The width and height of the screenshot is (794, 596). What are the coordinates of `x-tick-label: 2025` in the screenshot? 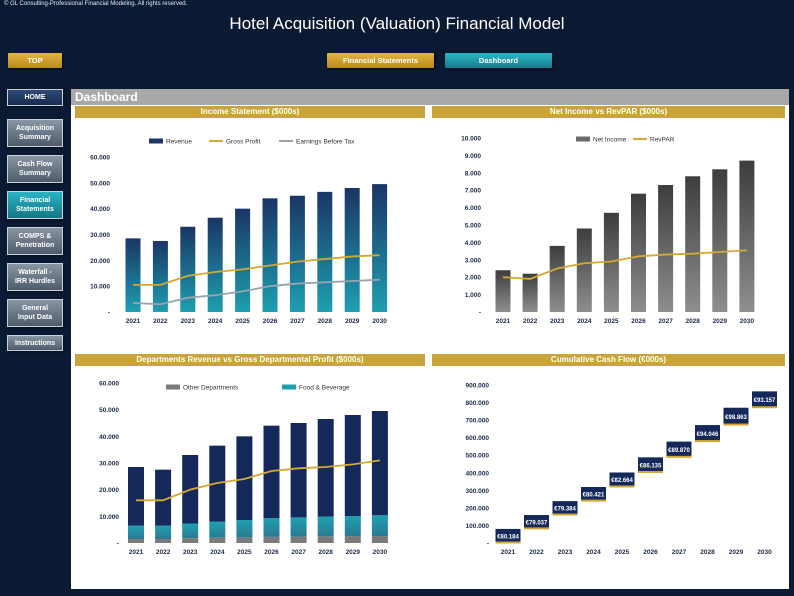 It's located at (611, 321).